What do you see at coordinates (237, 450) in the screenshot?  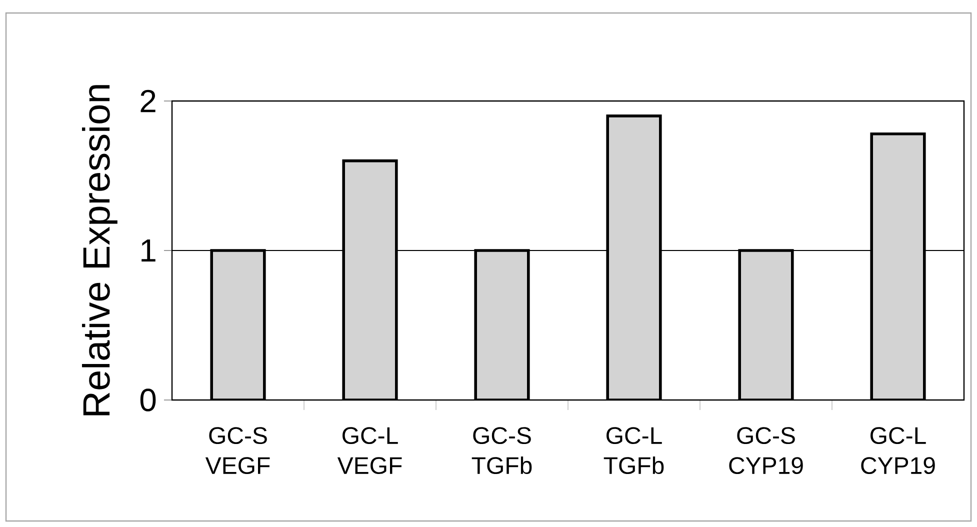 I see `x-tick-label: GC-S VEGF` at bounding box center [237, 450].